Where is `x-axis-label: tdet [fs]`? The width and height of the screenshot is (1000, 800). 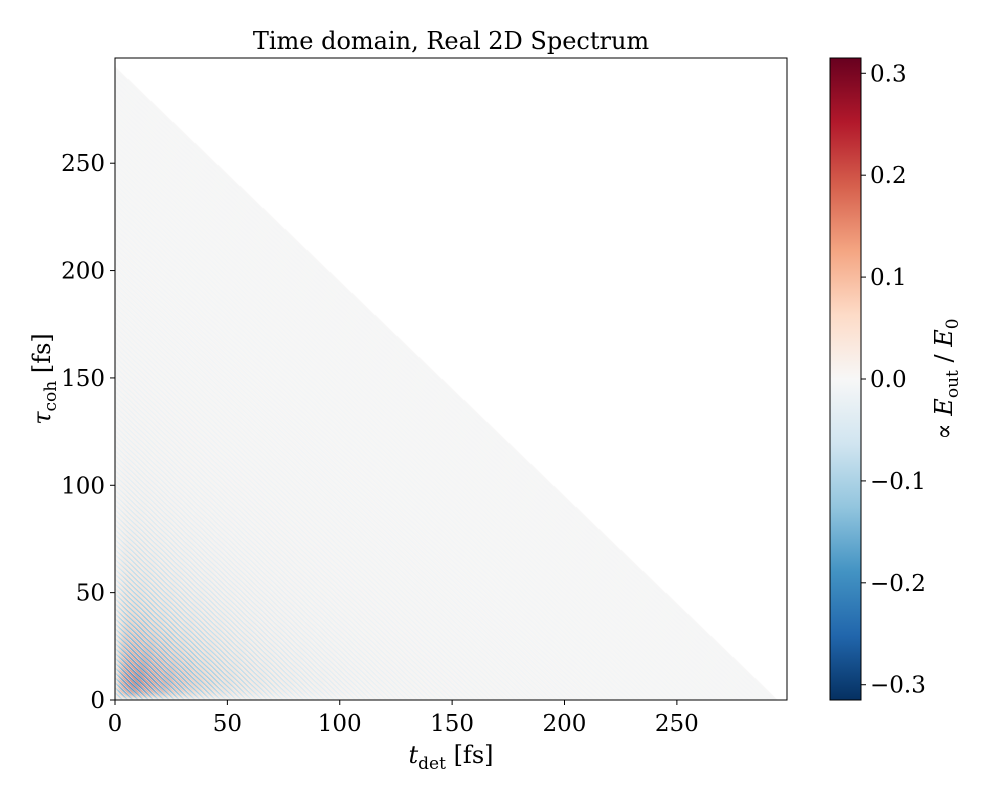 x-axis-label: tdet [fs] is located at coordinates (451, 757).